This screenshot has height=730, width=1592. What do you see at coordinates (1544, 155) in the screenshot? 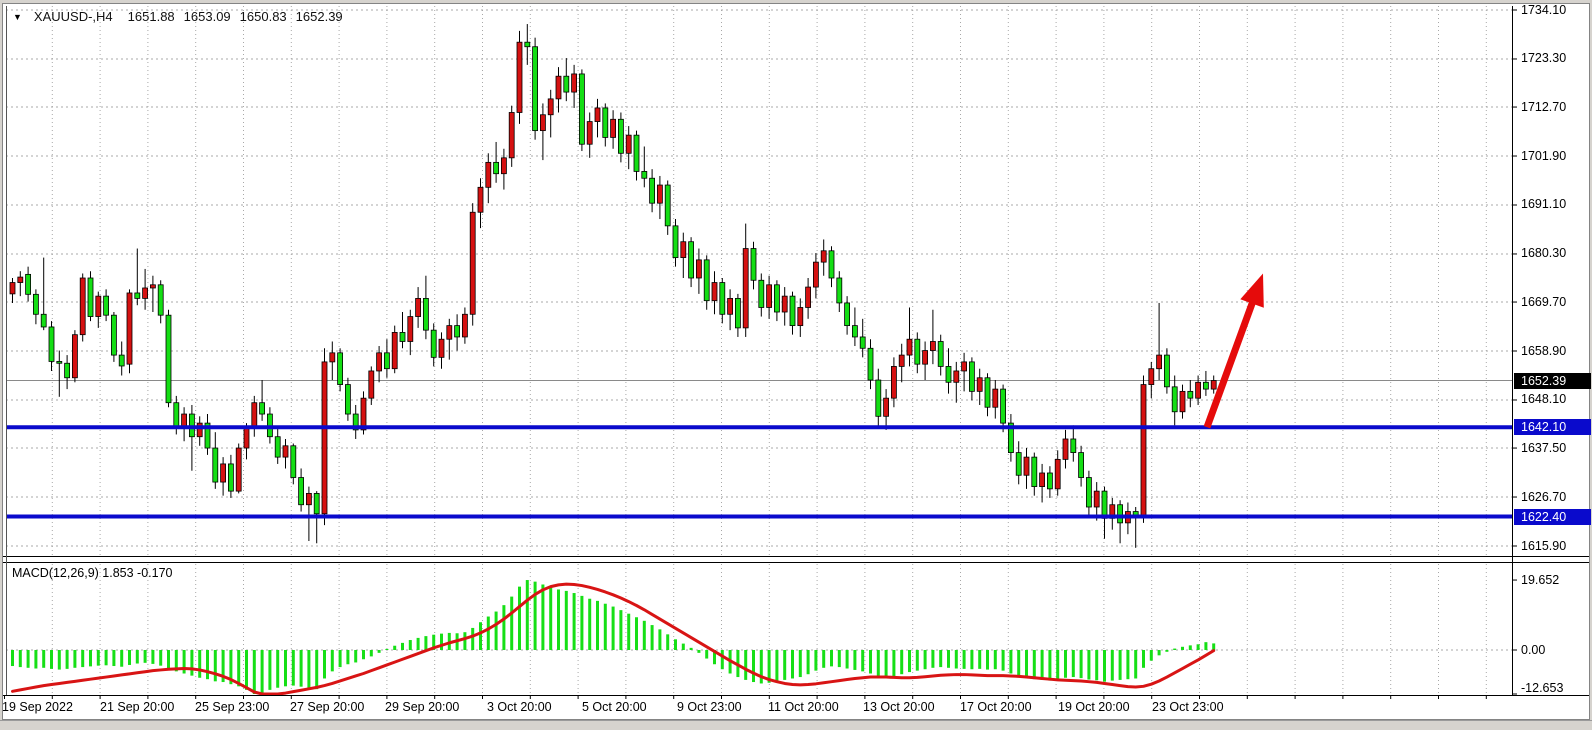
I see `price-tick-label: 1701.90` at bounding box center [1544, 155].